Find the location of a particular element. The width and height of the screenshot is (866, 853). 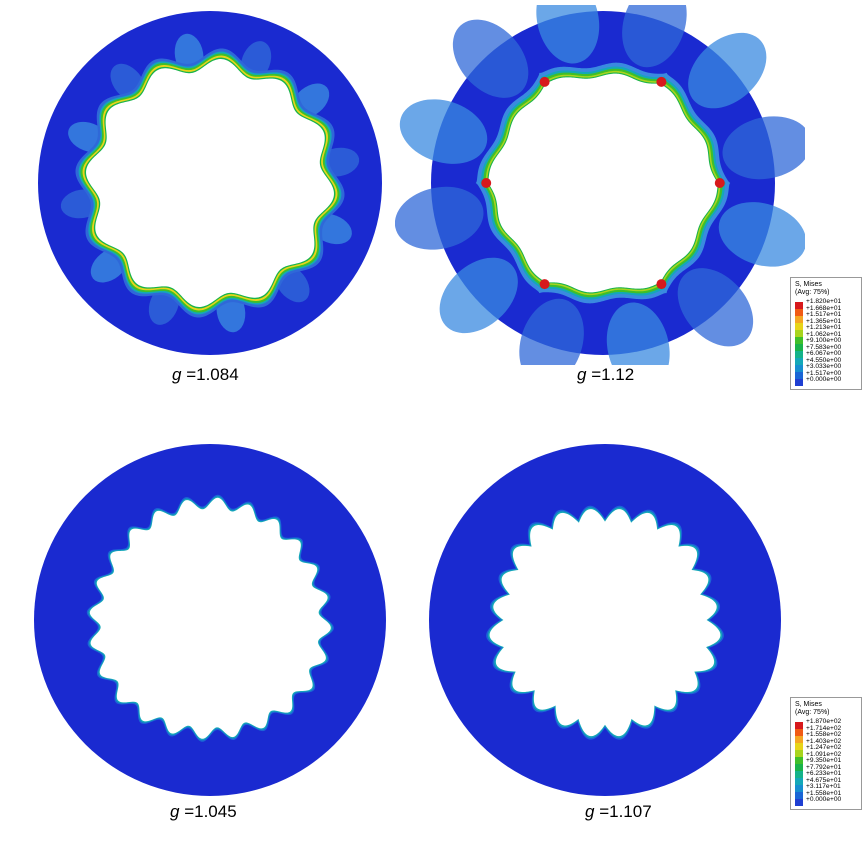

legend-value: +1.820e+01 is located at coordinates (824, 301).